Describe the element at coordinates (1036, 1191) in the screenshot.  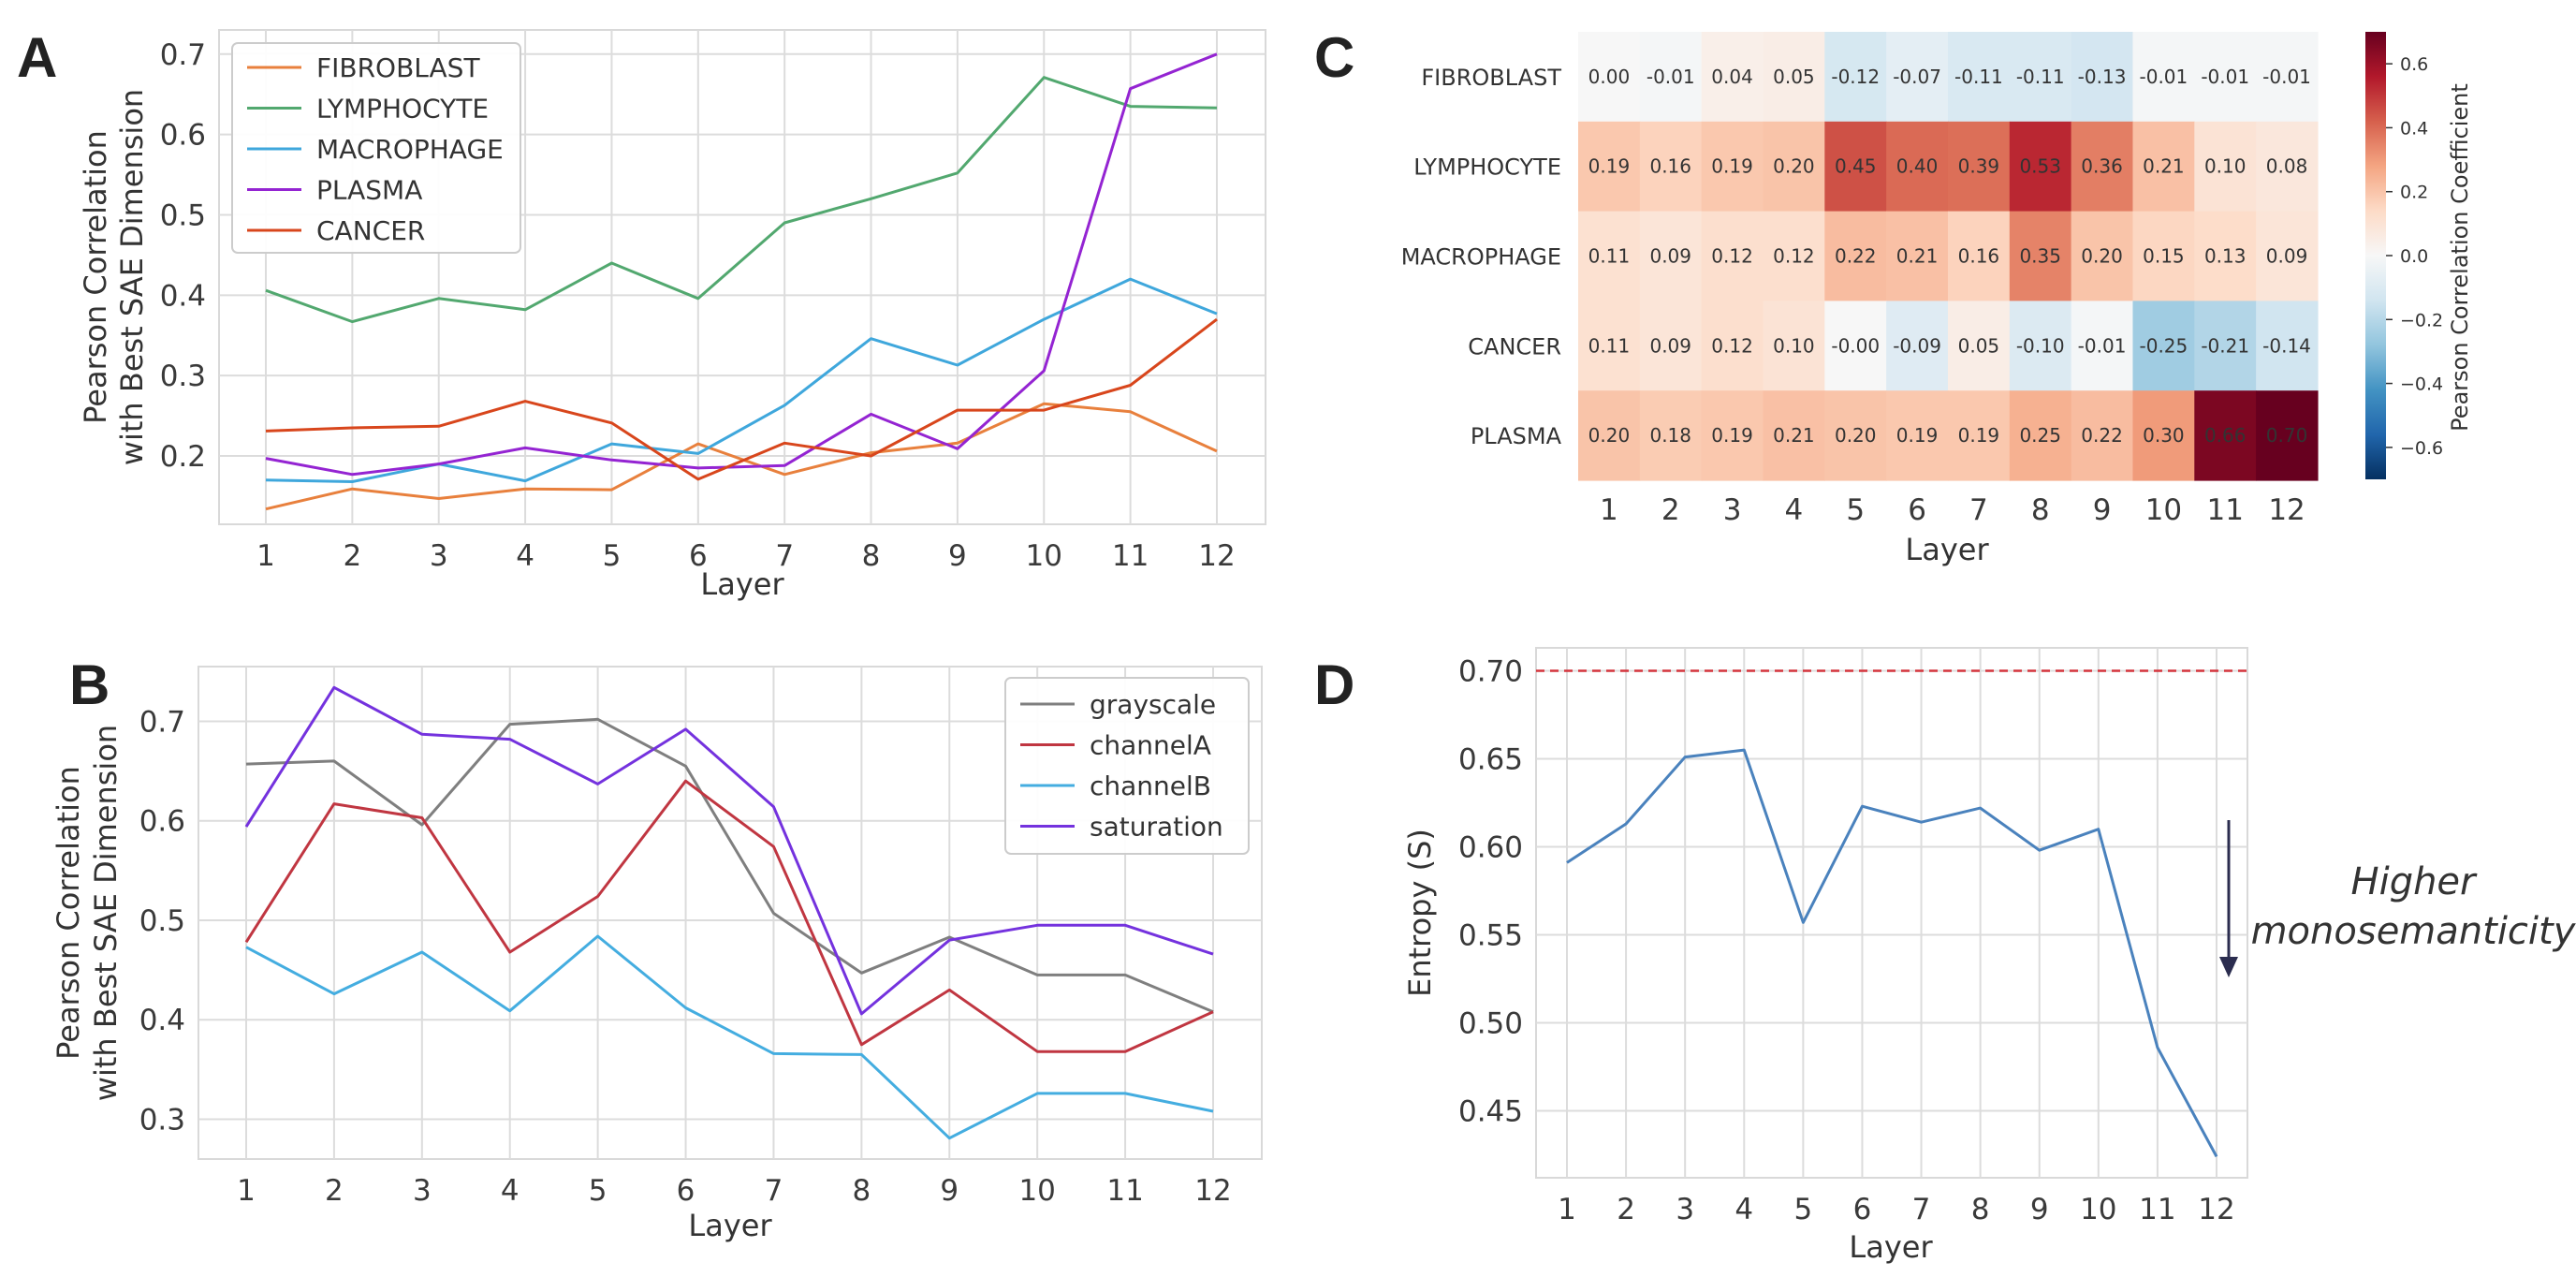
I see `panel-b-x-tick-label: 10` at that location.